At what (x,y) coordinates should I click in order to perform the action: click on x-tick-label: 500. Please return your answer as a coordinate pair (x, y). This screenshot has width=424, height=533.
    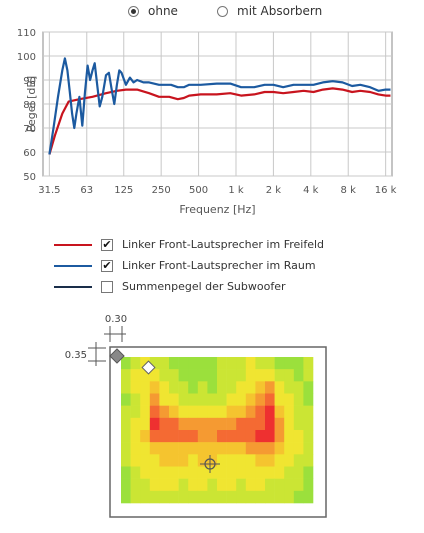
    Looking at the image, I should click on (198, 190).